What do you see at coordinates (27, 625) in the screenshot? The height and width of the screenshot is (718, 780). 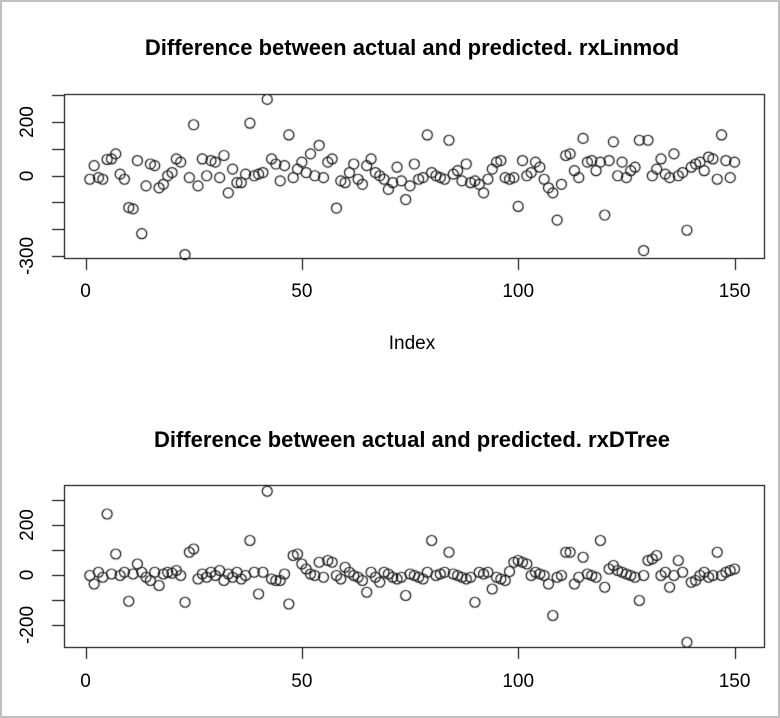 I see `y-tick-label: -200` at bounding box center [27, 625].